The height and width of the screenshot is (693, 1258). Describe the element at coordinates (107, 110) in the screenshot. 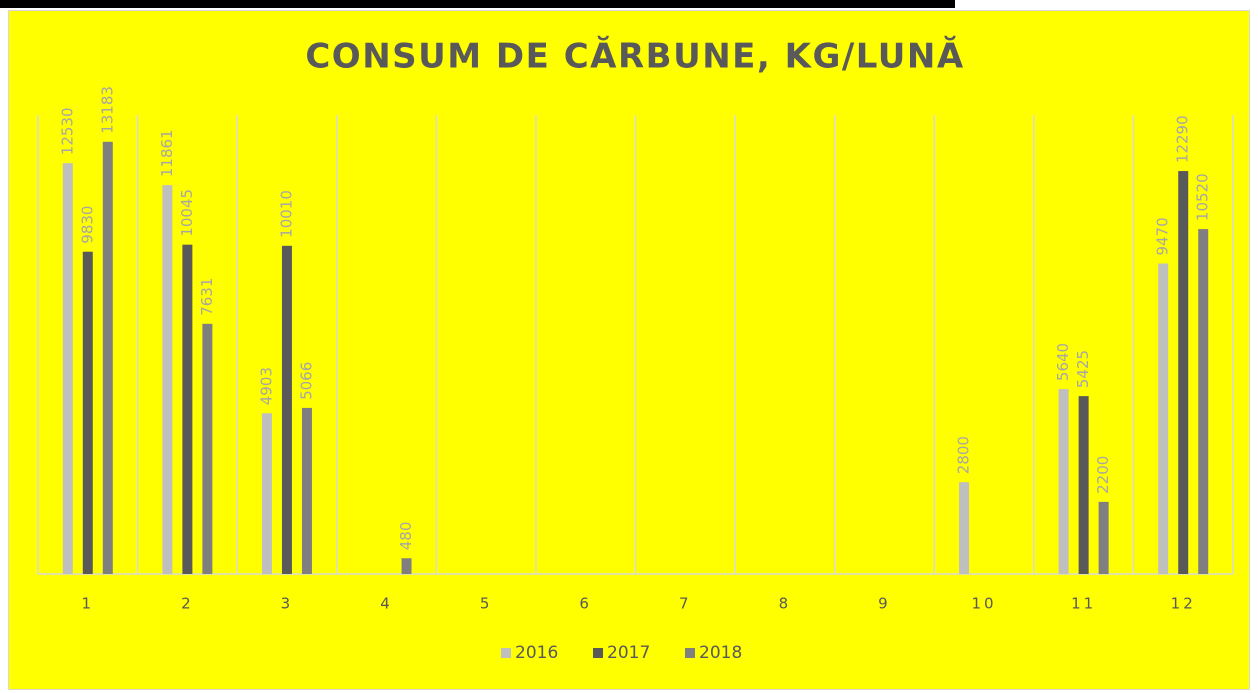

I see `data-label: 13183` at that location.